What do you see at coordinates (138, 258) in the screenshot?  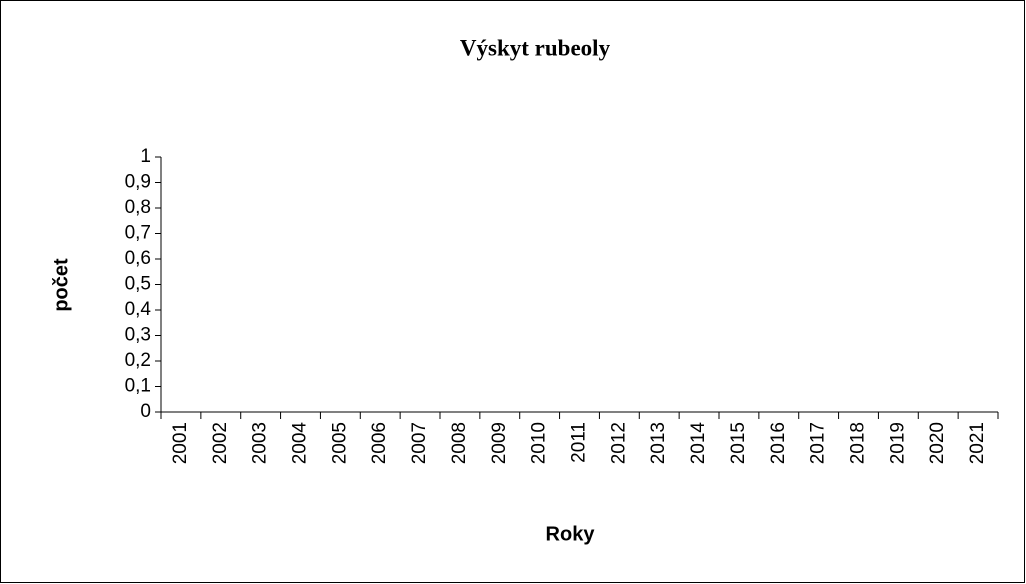 I see `y-tick-label: 0,6` at bounding box center [138, 258].